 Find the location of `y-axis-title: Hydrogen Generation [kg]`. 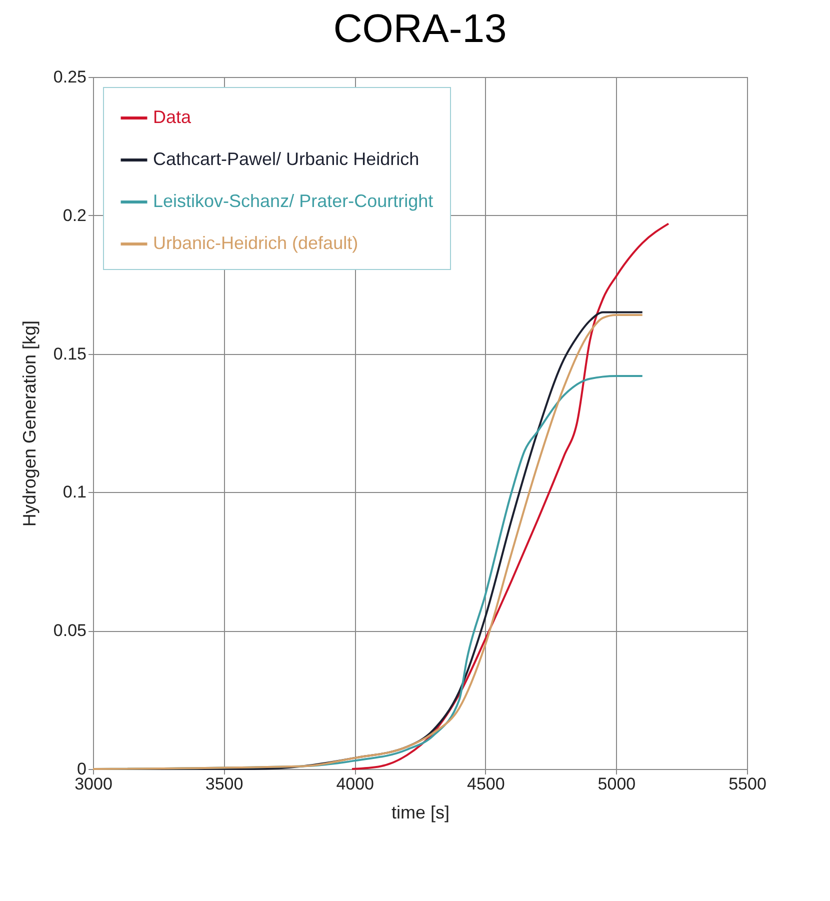

y-axis-title: Hydrogen Generation [kg] is located at coordinates (29, 423).